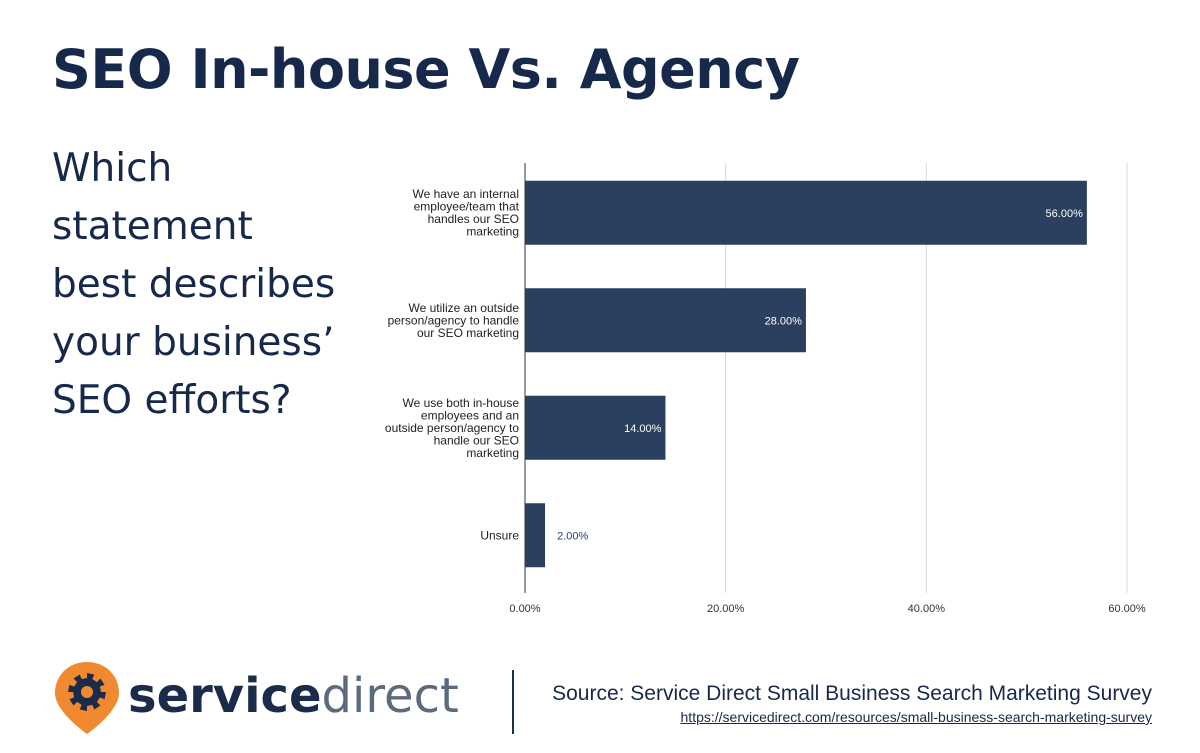 Image resolution: width=1200 pixels, height=753 pixels. I want to click on category-label: Unsure, so click(499, 535).